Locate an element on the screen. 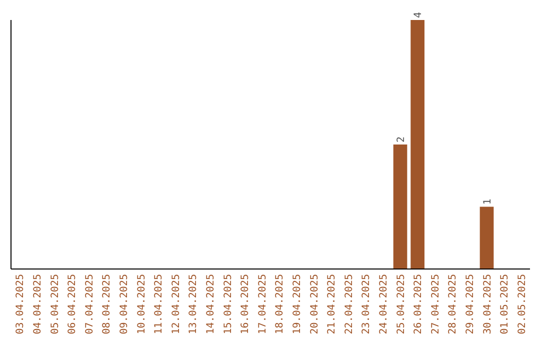  x-tick-label: 22.04.2025 is located at coordinates (349, 304).